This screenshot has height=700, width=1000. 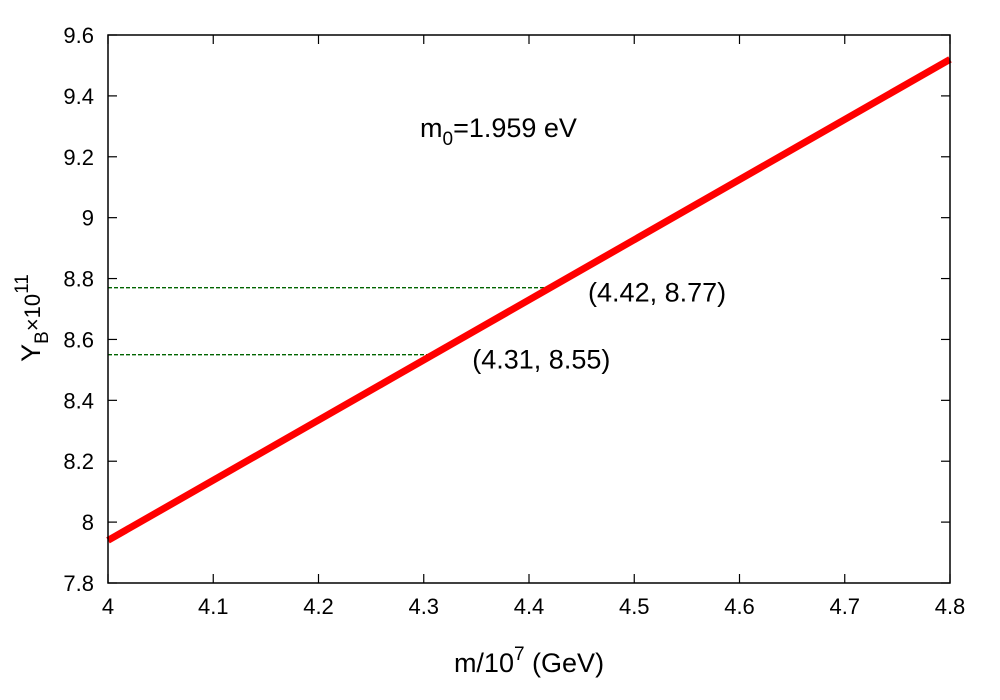 What do you see at coordinates (329, 321) in the screenshot?
I see `reference-lines` at bounding box center [329, 321].